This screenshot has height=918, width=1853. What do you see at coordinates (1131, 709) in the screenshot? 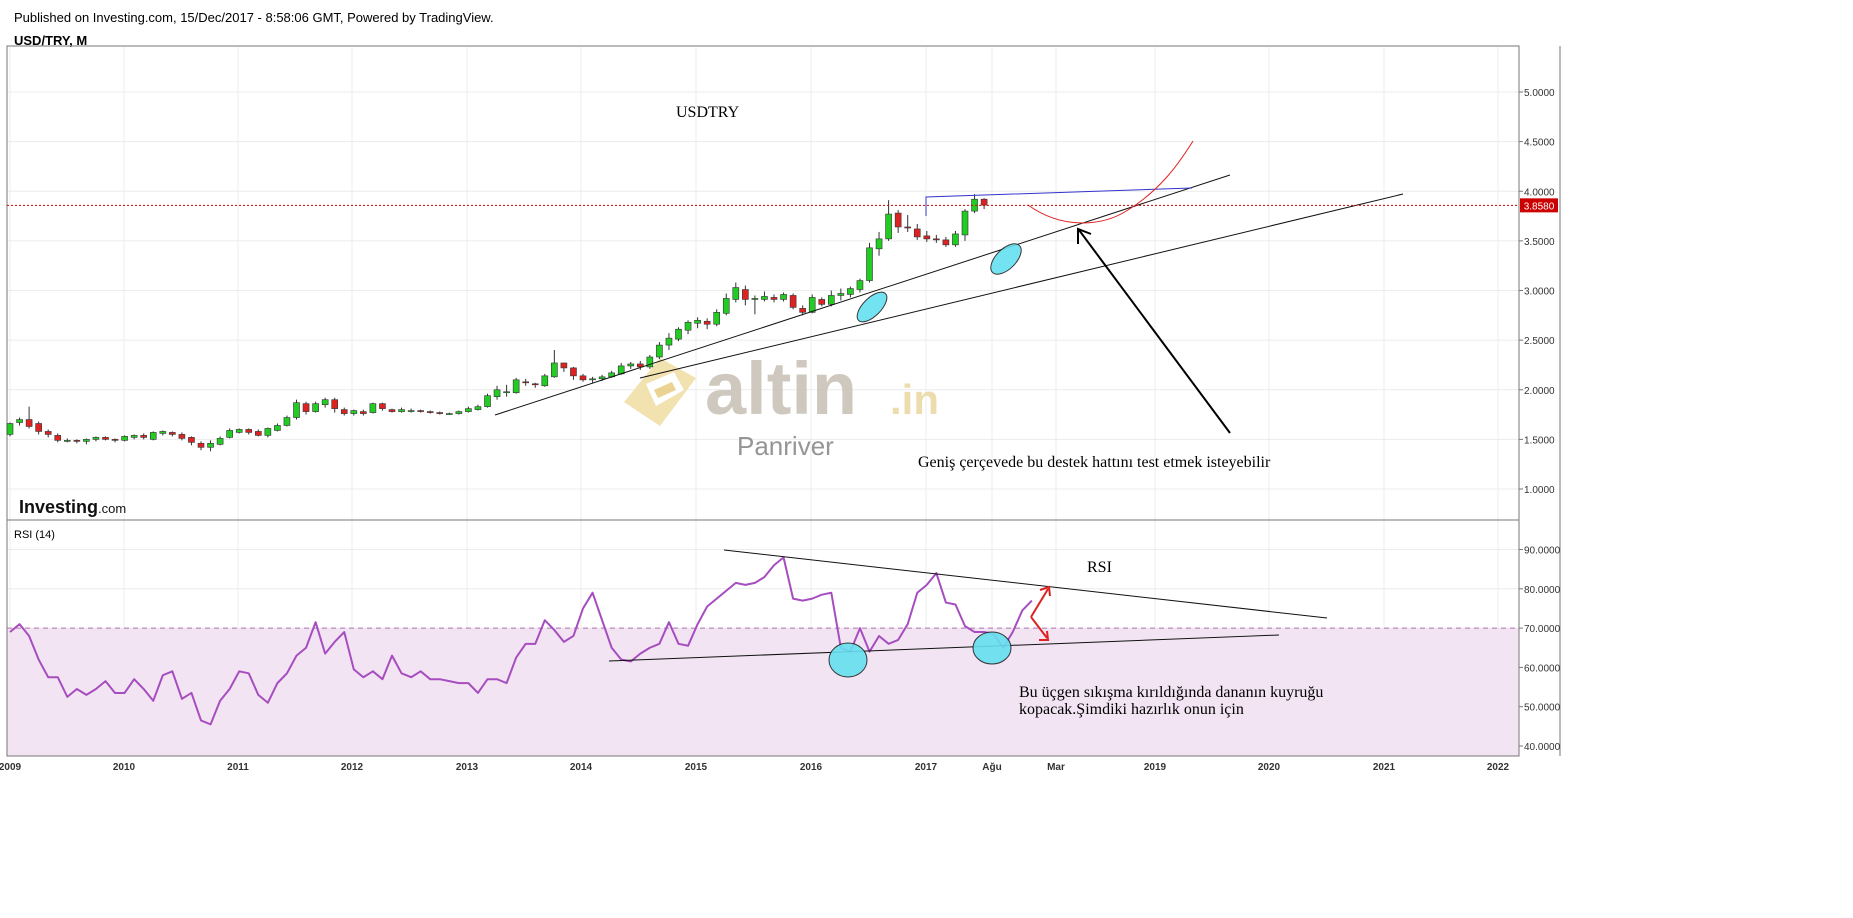
I see `rsi-note-line2: kopacak.Şimdiki hazırlık onun için` at bounding box center [1131, 709].